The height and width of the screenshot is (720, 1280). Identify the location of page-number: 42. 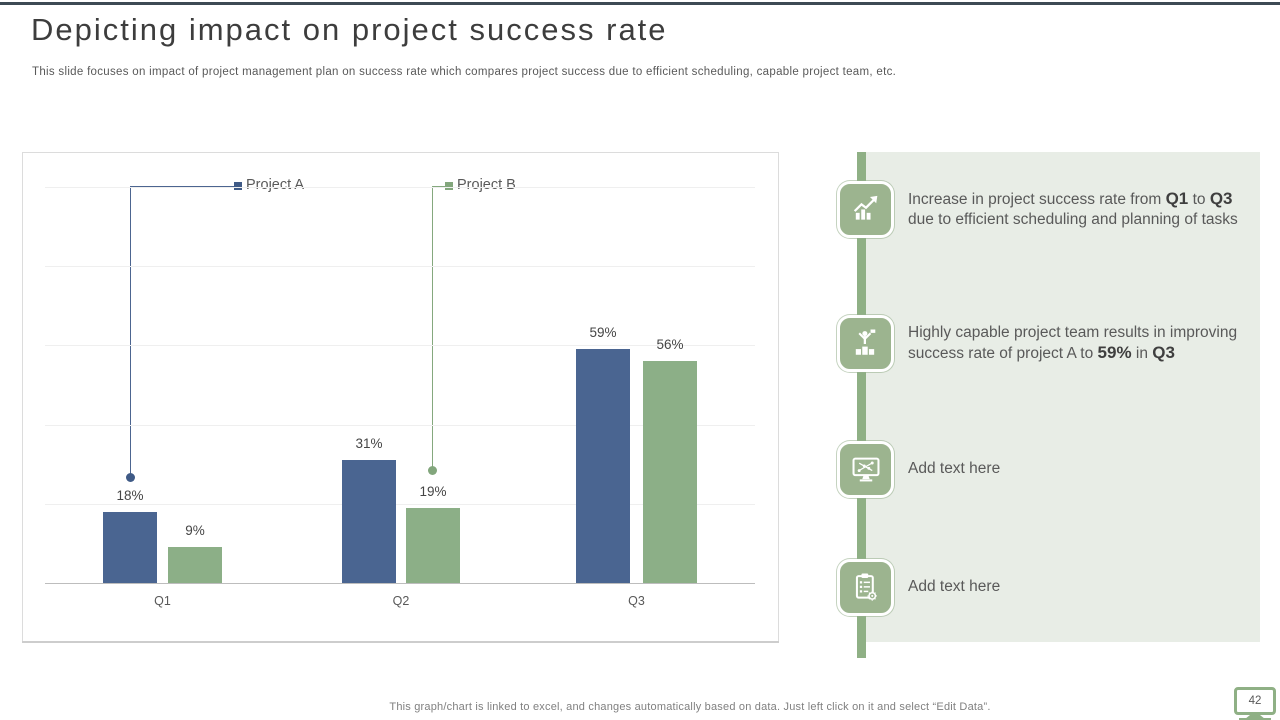
(1255, 701).